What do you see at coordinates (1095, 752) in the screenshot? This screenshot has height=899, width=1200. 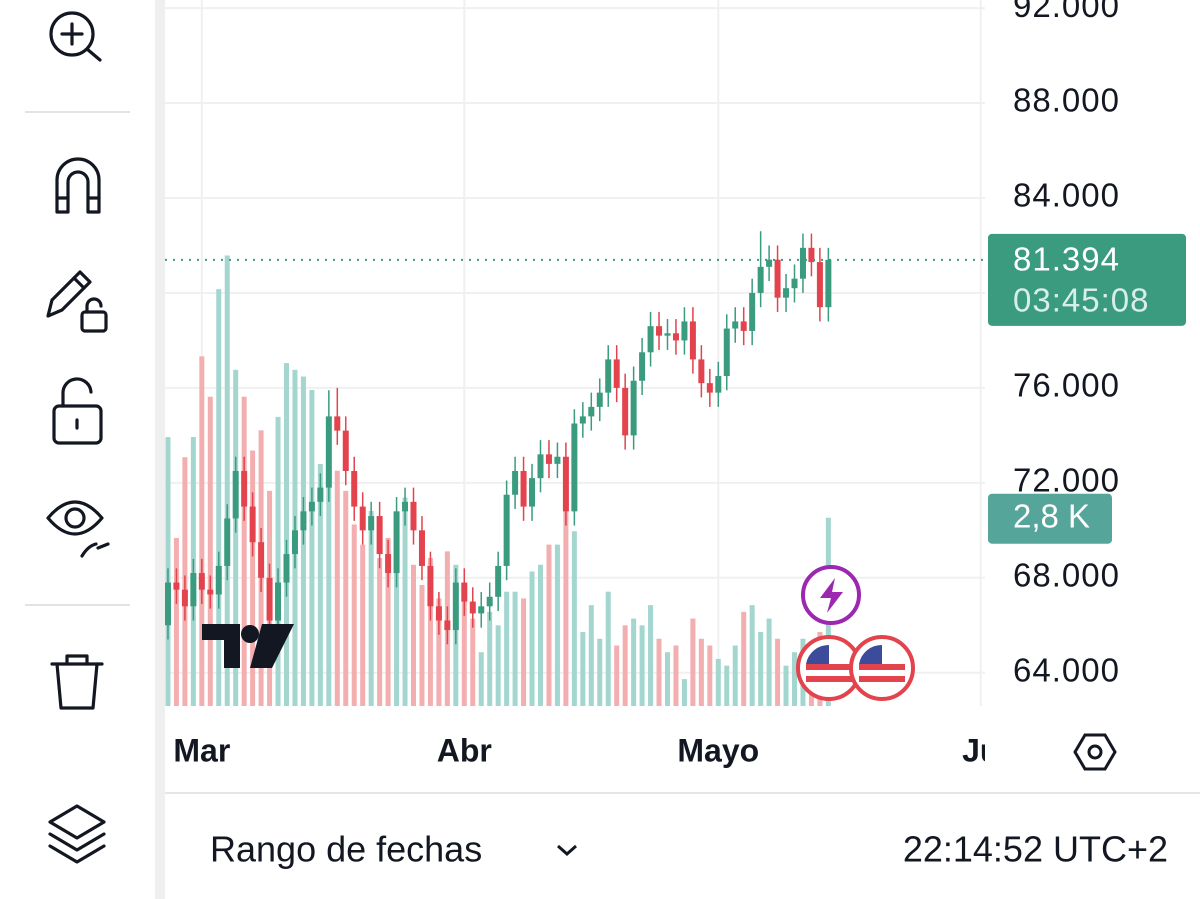 I see `settings-button` at bounding box center [1095, 752].